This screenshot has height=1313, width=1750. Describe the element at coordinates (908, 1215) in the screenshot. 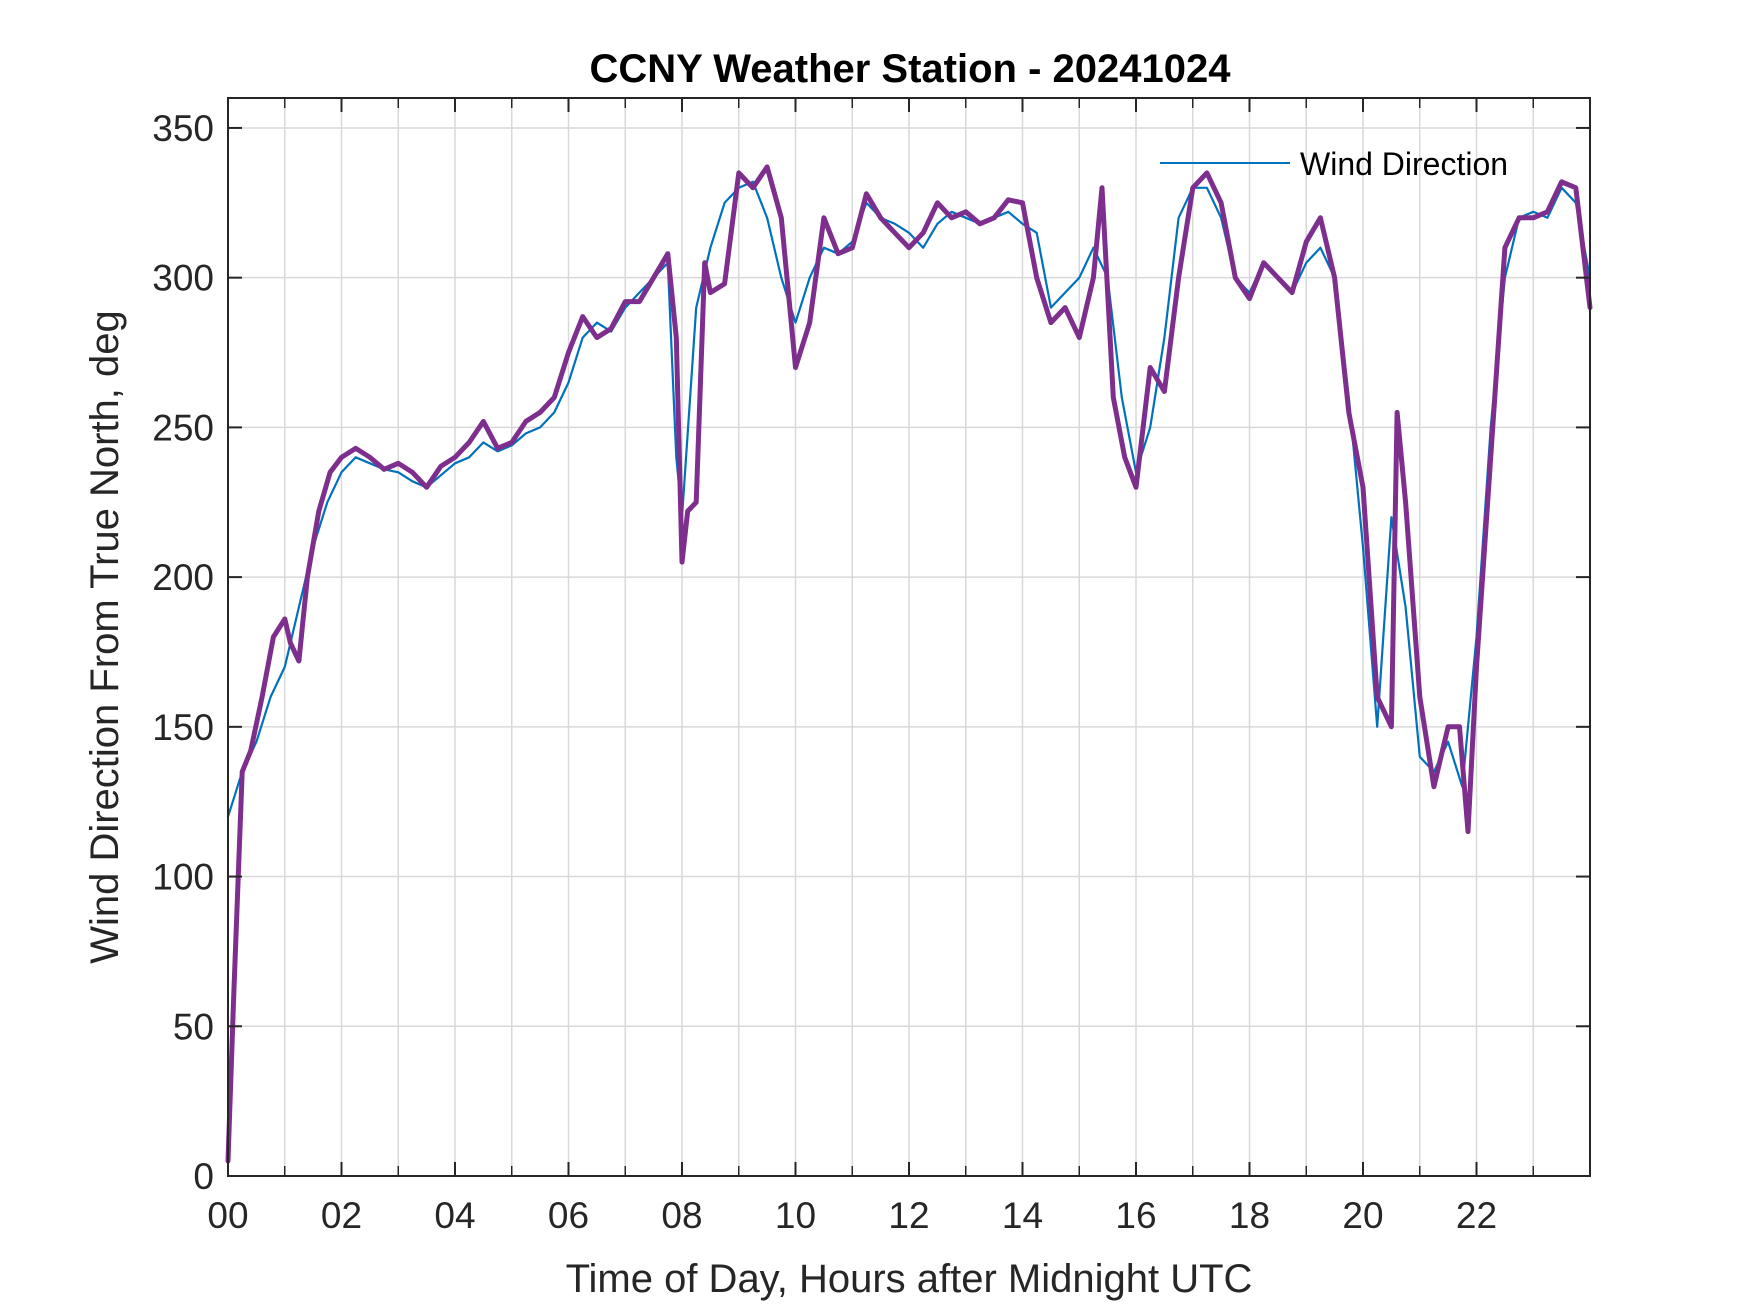

I see `x-tick-label: 12` at that location.